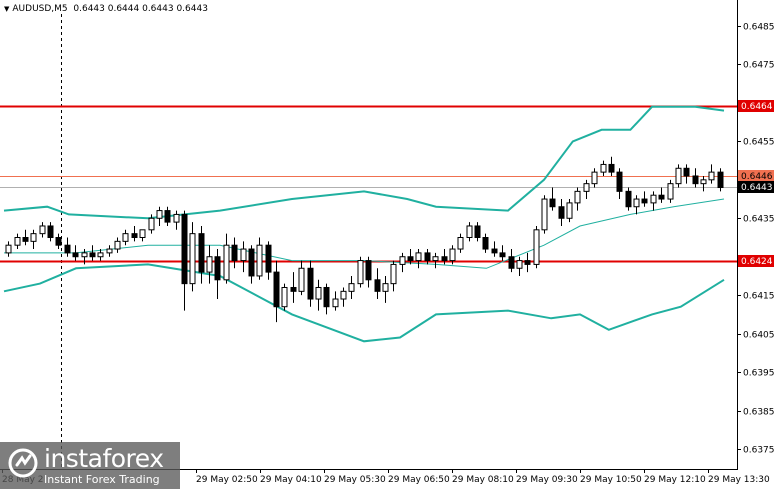  Describe the element at coordinates (227, 480) in the screenshot. I see `time-tick-label: 29 May 02:50` at that location.